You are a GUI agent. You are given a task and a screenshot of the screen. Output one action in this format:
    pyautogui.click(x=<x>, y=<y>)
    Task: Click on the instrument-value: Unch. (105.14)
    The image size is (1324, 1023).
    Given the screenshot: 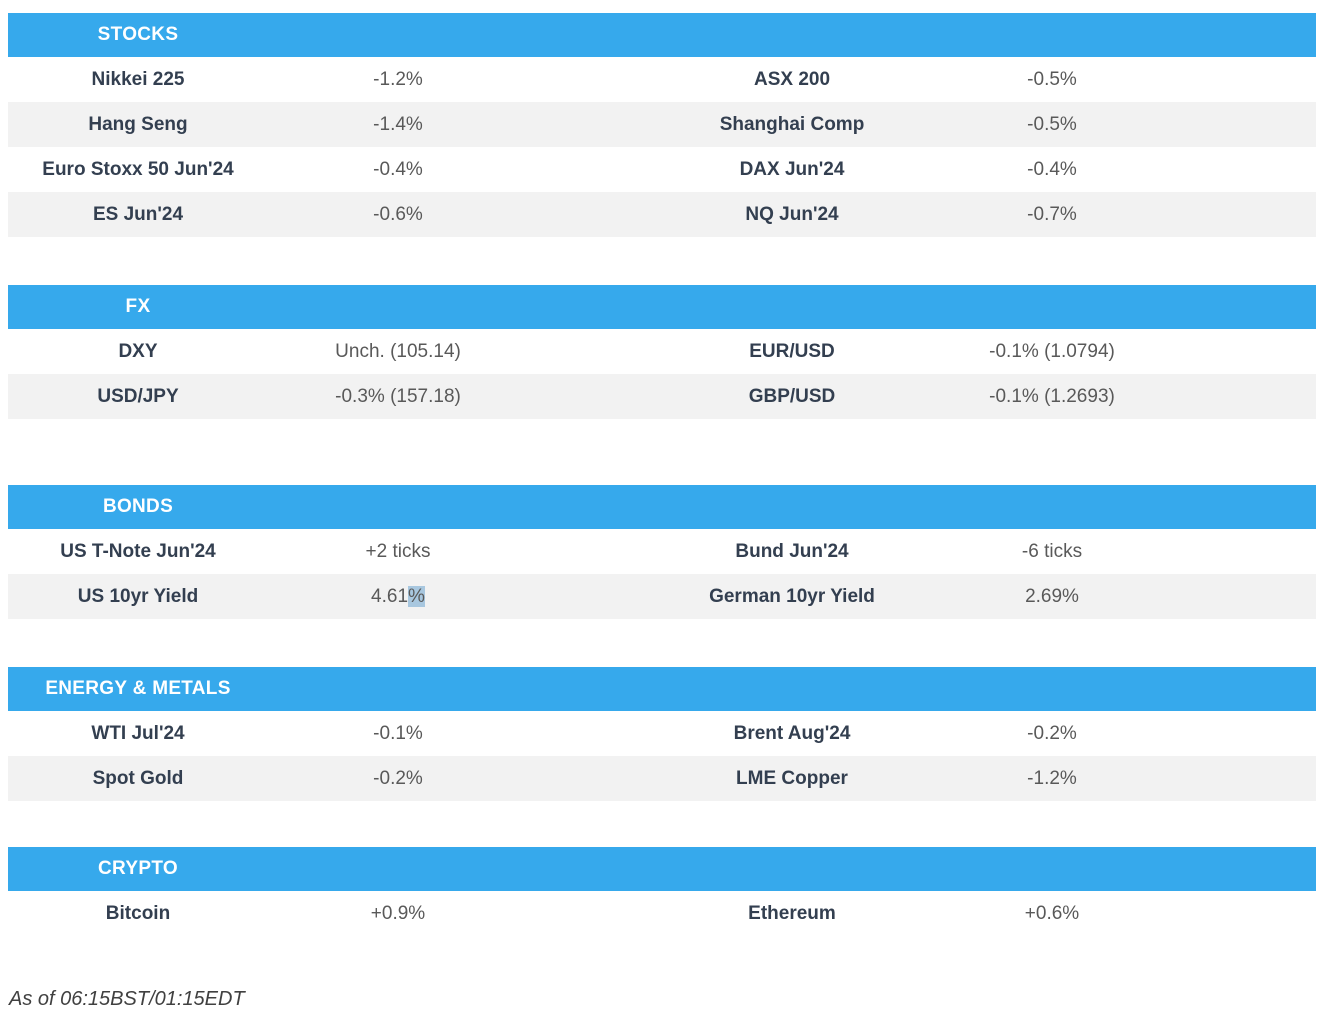 What is the action you would take?
    pyautogui.click(x=398, y=351)
    